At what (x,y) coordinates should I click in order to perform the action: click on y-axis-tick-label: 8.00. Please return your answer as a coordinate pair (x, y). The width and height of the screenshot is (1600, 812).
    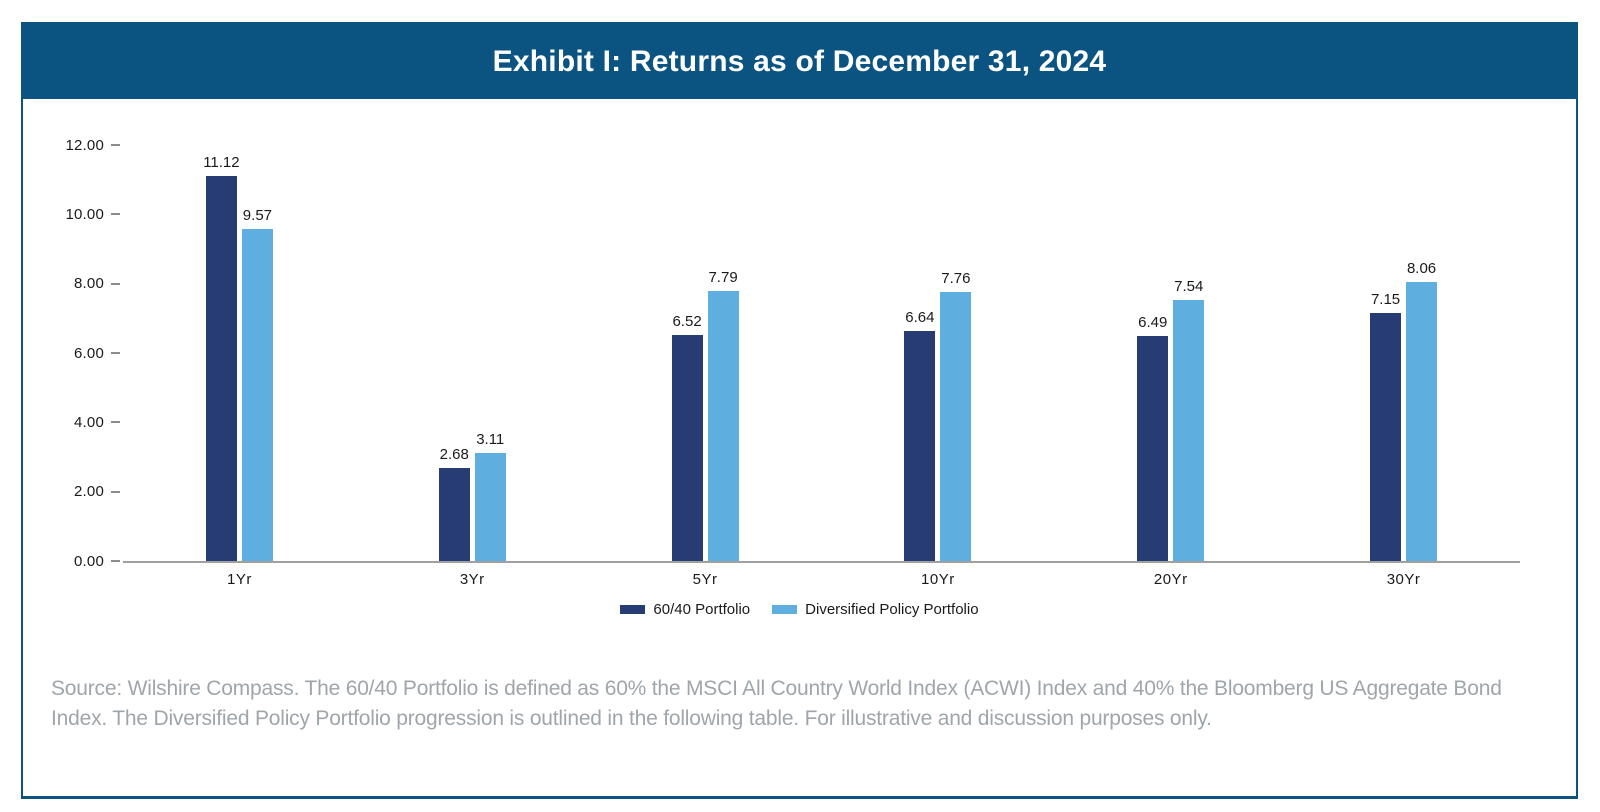
    Looking at the image, I should click on (89, 284).